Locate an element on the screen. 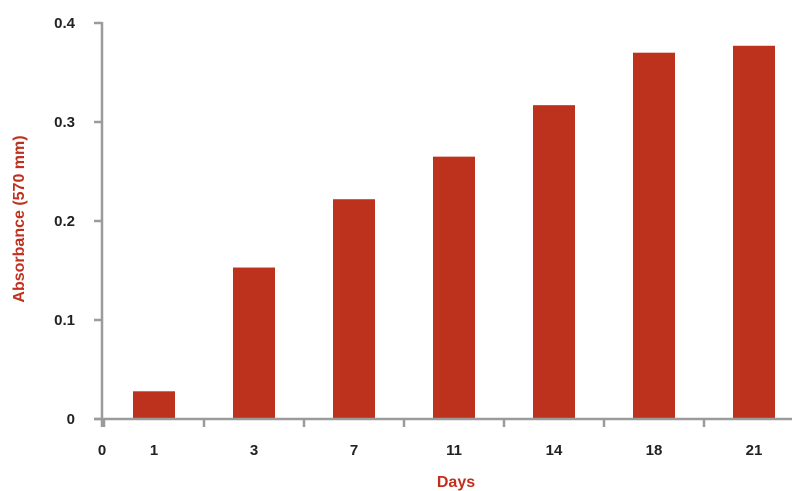 Image resolution: width=794 pixels, height=491 pixels. y-axis-title: Absorbance (570 mm) is located at coordinates (19, 218).